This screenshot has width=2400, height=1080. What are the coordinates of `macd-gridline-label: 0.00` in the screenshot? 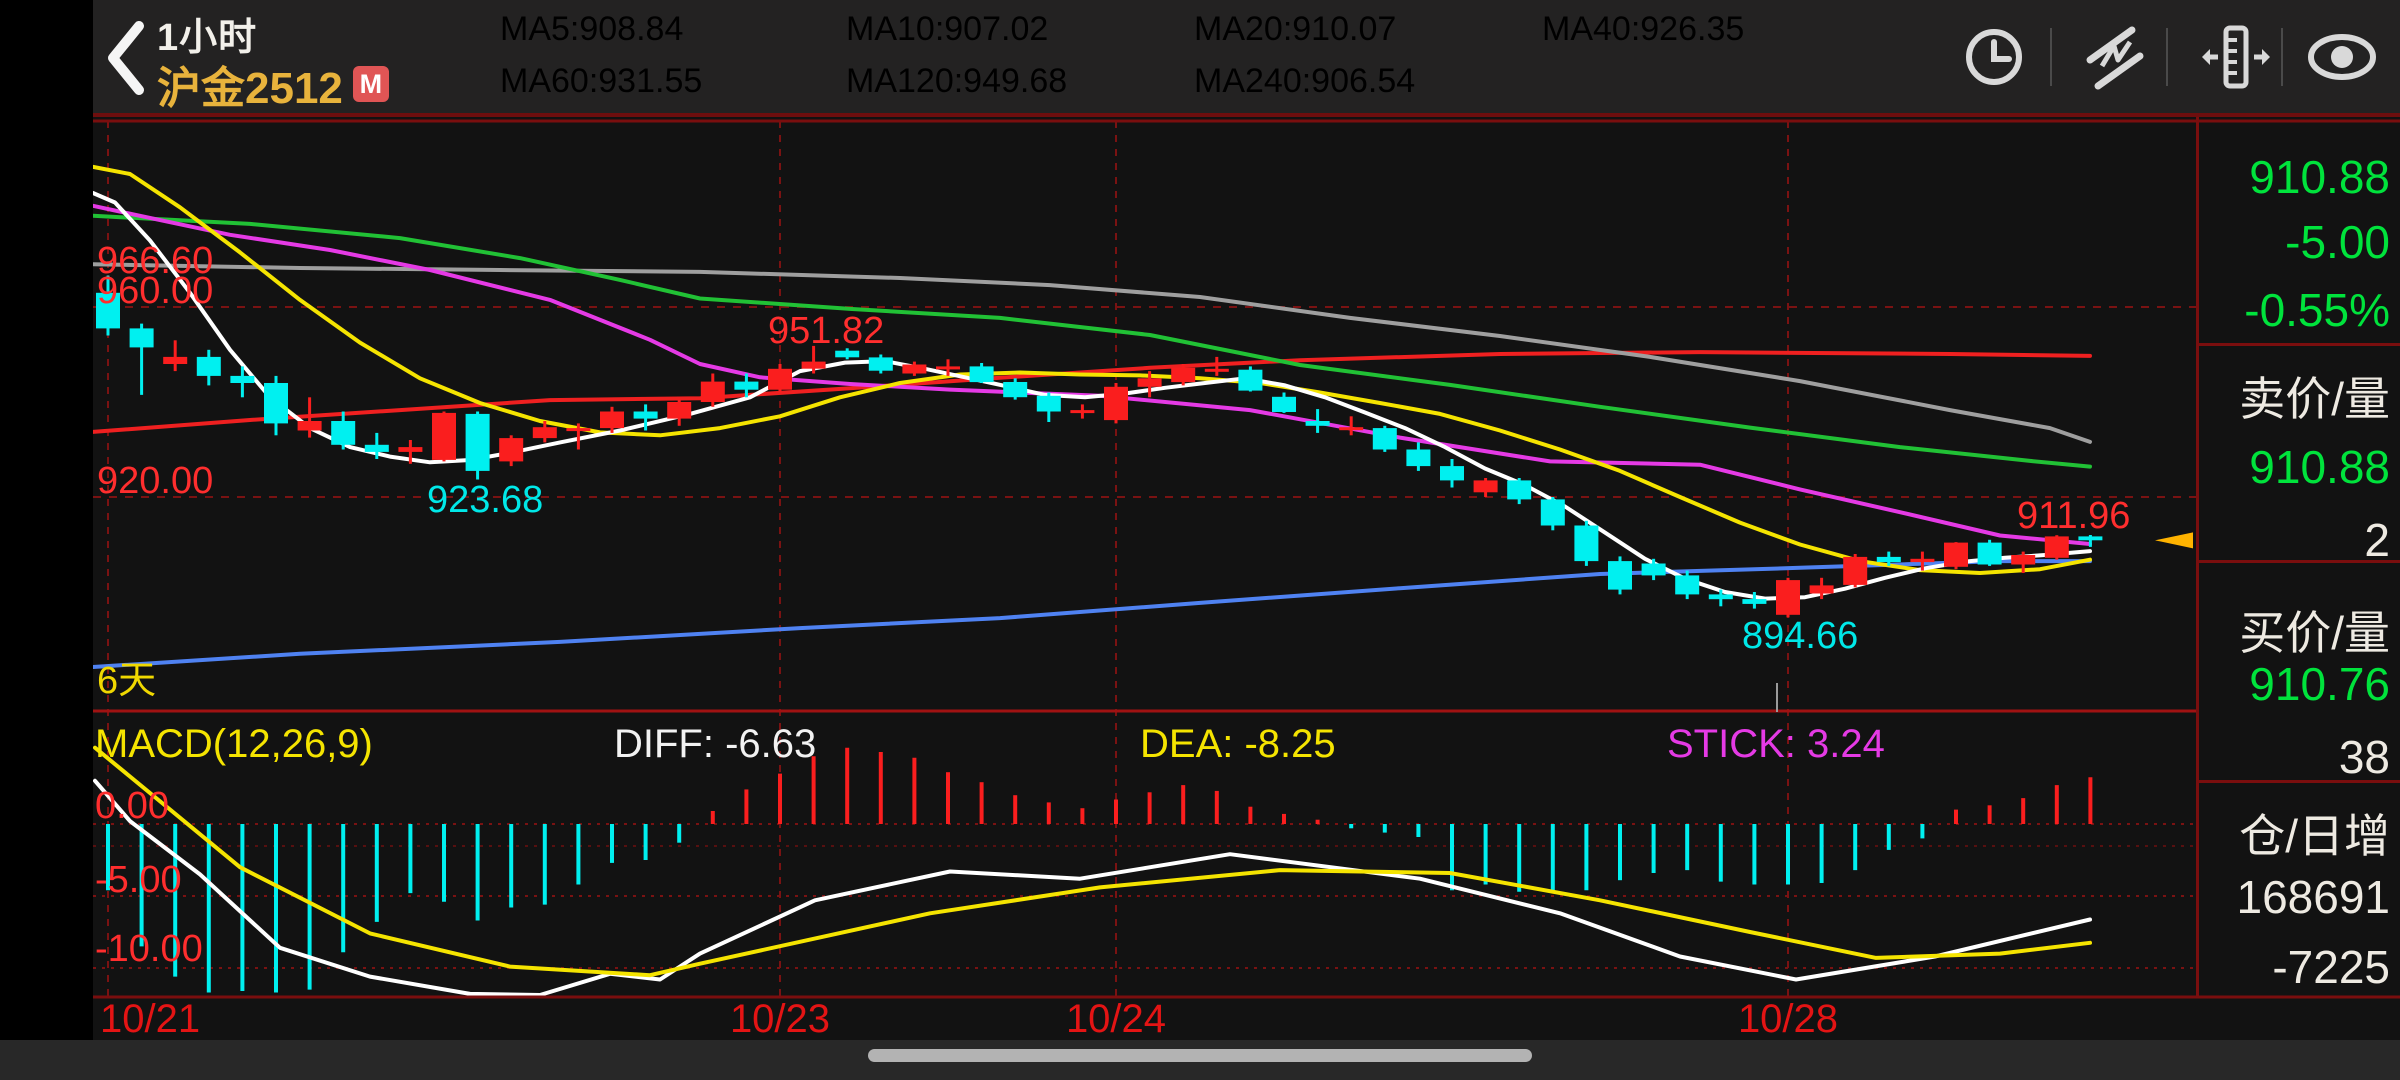 It's located at (132, 806).